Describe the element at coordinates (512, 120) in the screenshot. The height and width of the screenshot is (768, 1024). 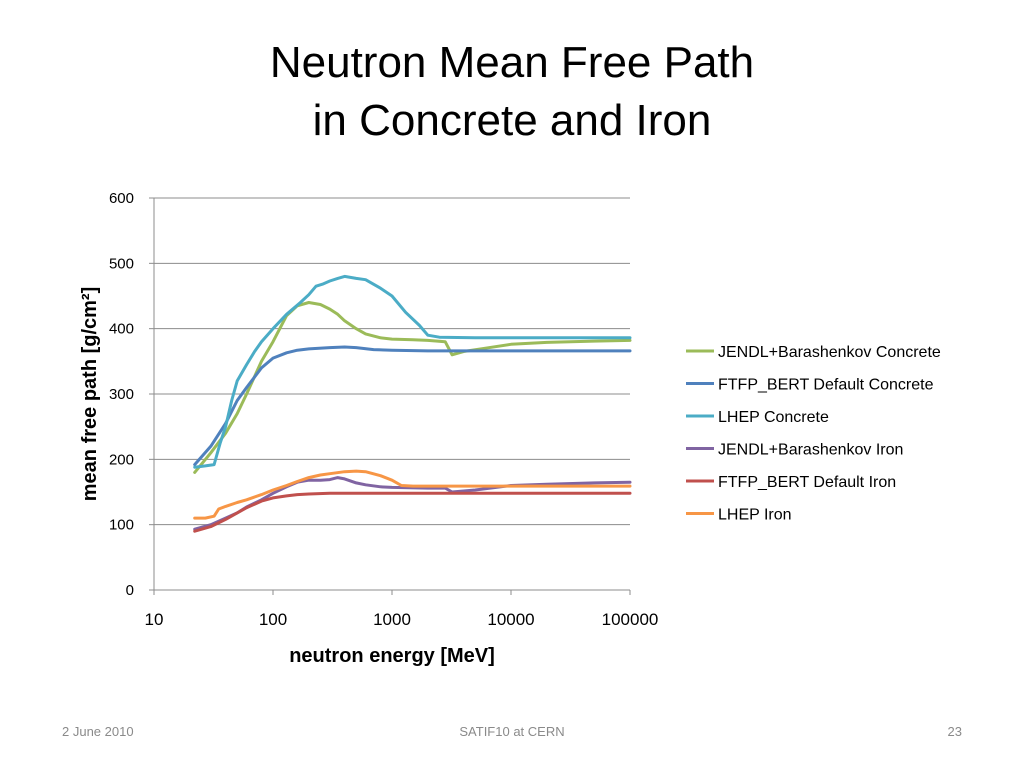
I see `slide-title-line-2: in Concrete and Iron` at that location.